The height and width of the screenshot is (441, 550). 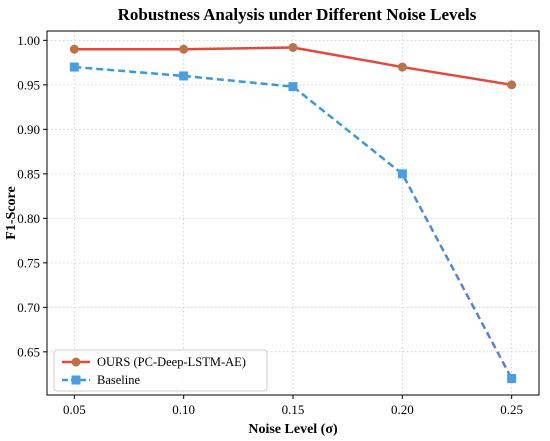 What do you see at coordinates (28, 307) in the screenshot?
I see `y-tick-label: 0.70` at bounding box center [28, 307].